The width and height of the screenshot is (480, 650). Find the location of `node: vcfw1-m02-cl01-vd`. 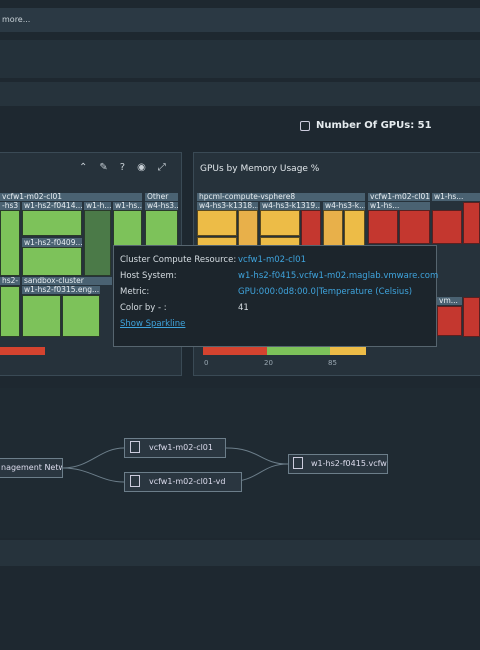

node: vcfw1-m02-cl01-vd is located at coordinates (183, 482).